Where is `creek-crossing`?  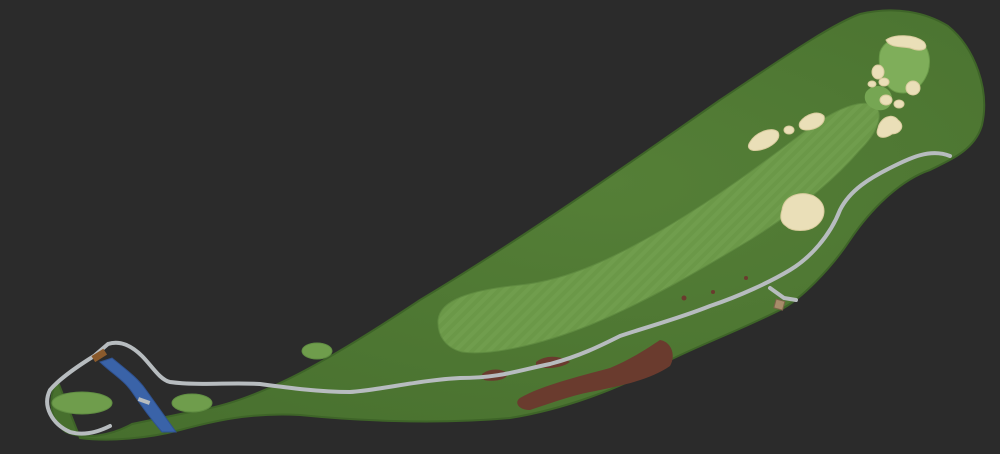
creek-crossing is located at coordinates (144, 401).